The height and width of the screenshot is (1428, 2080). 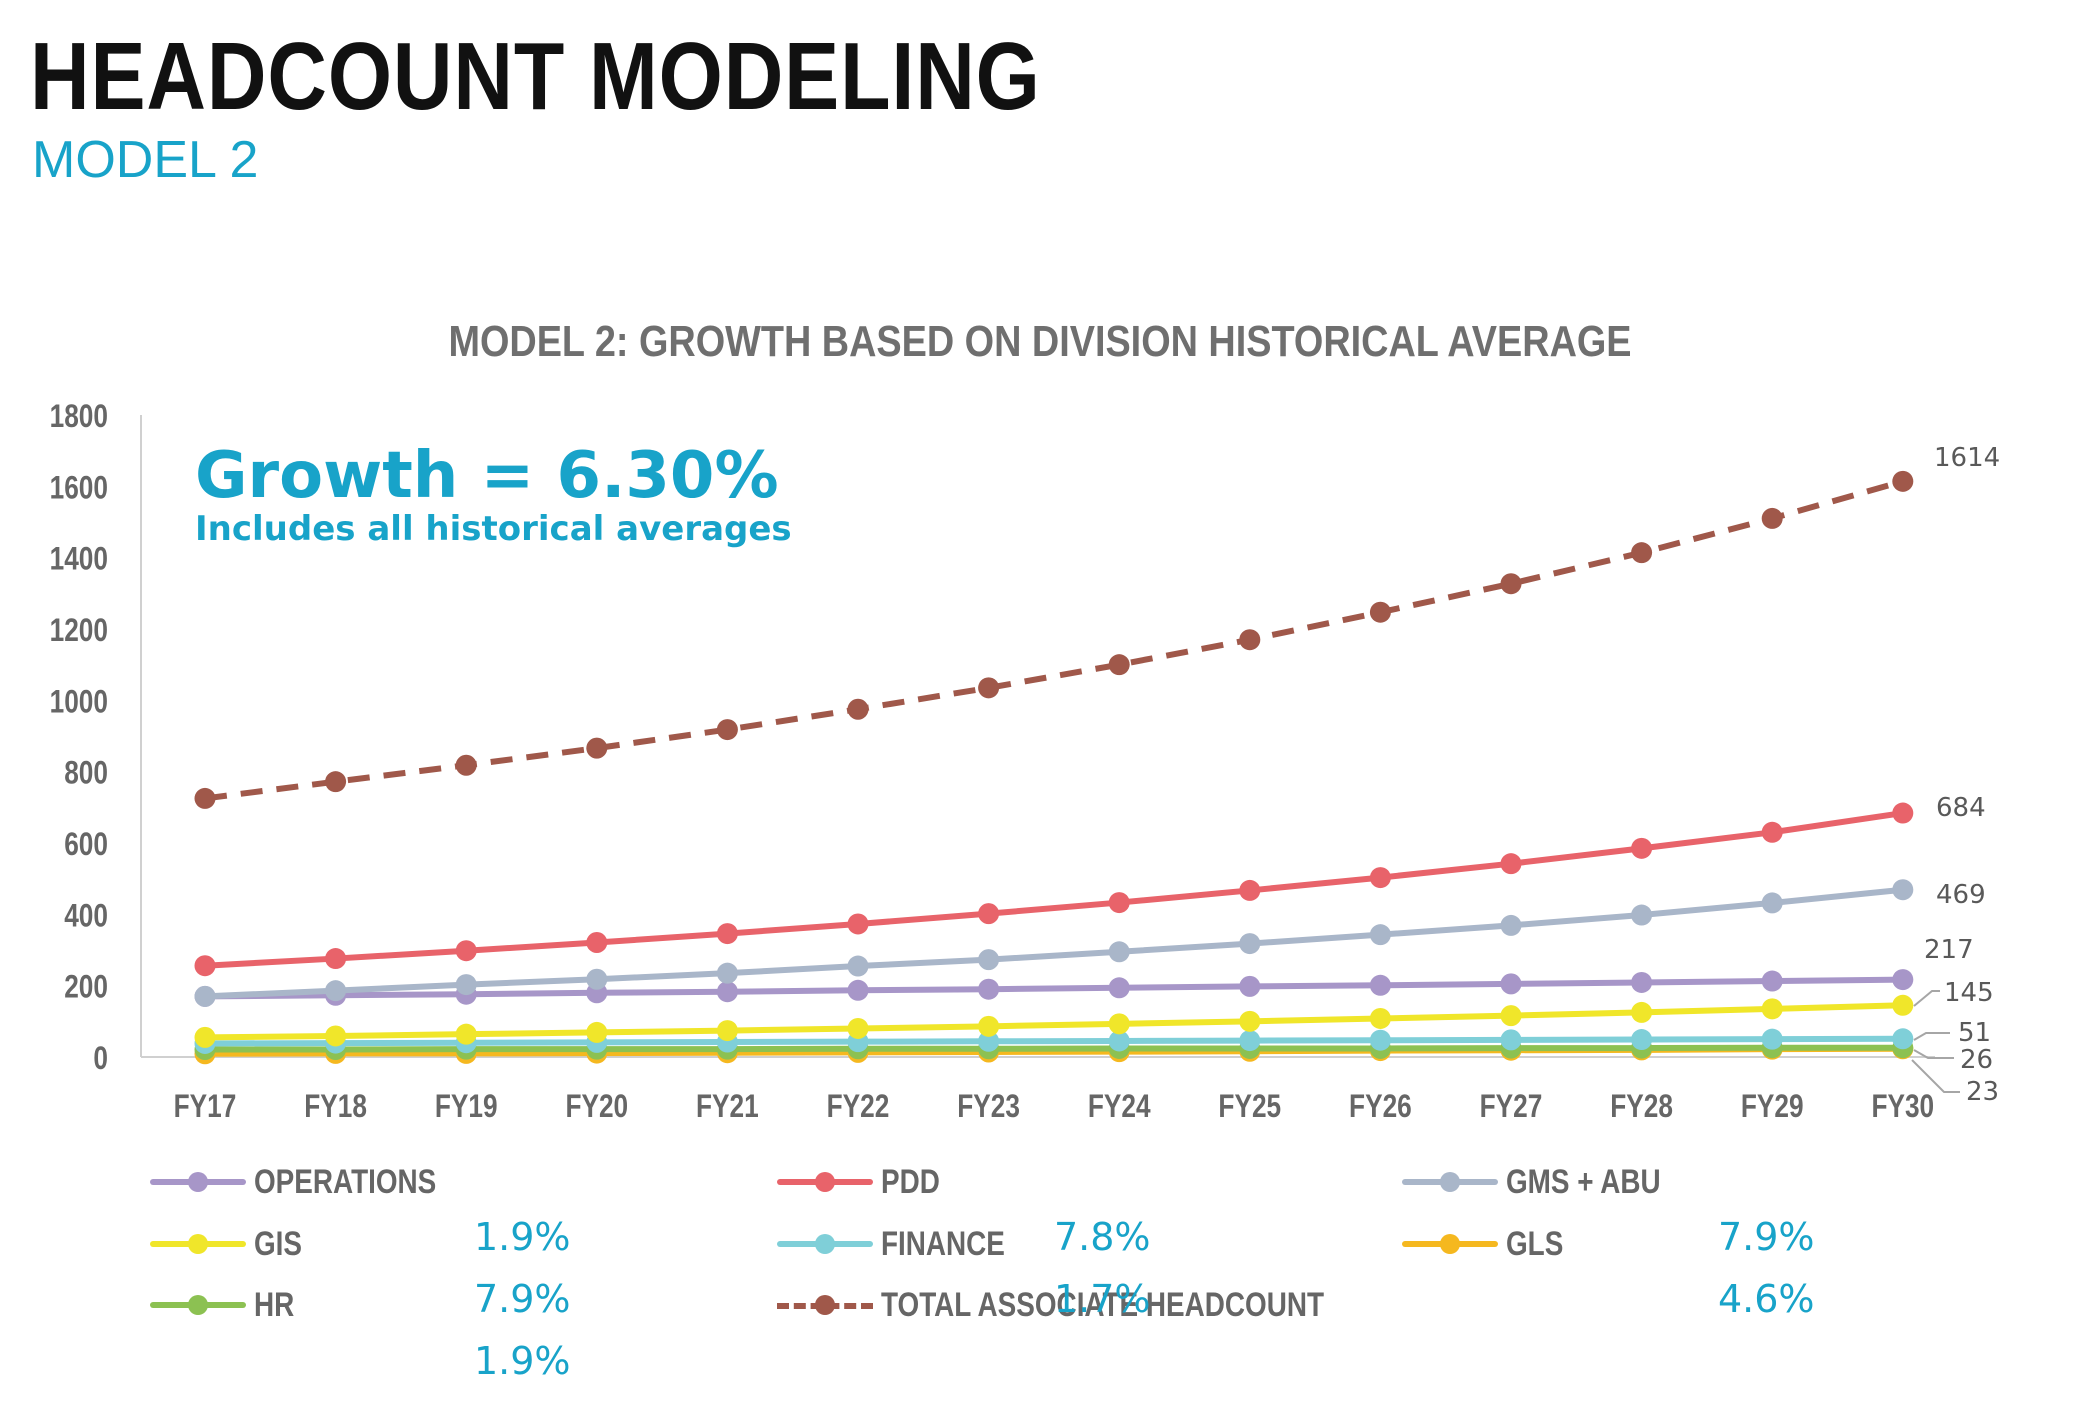 I want to click on series-line-pdd, so click(x=1054, y=889).